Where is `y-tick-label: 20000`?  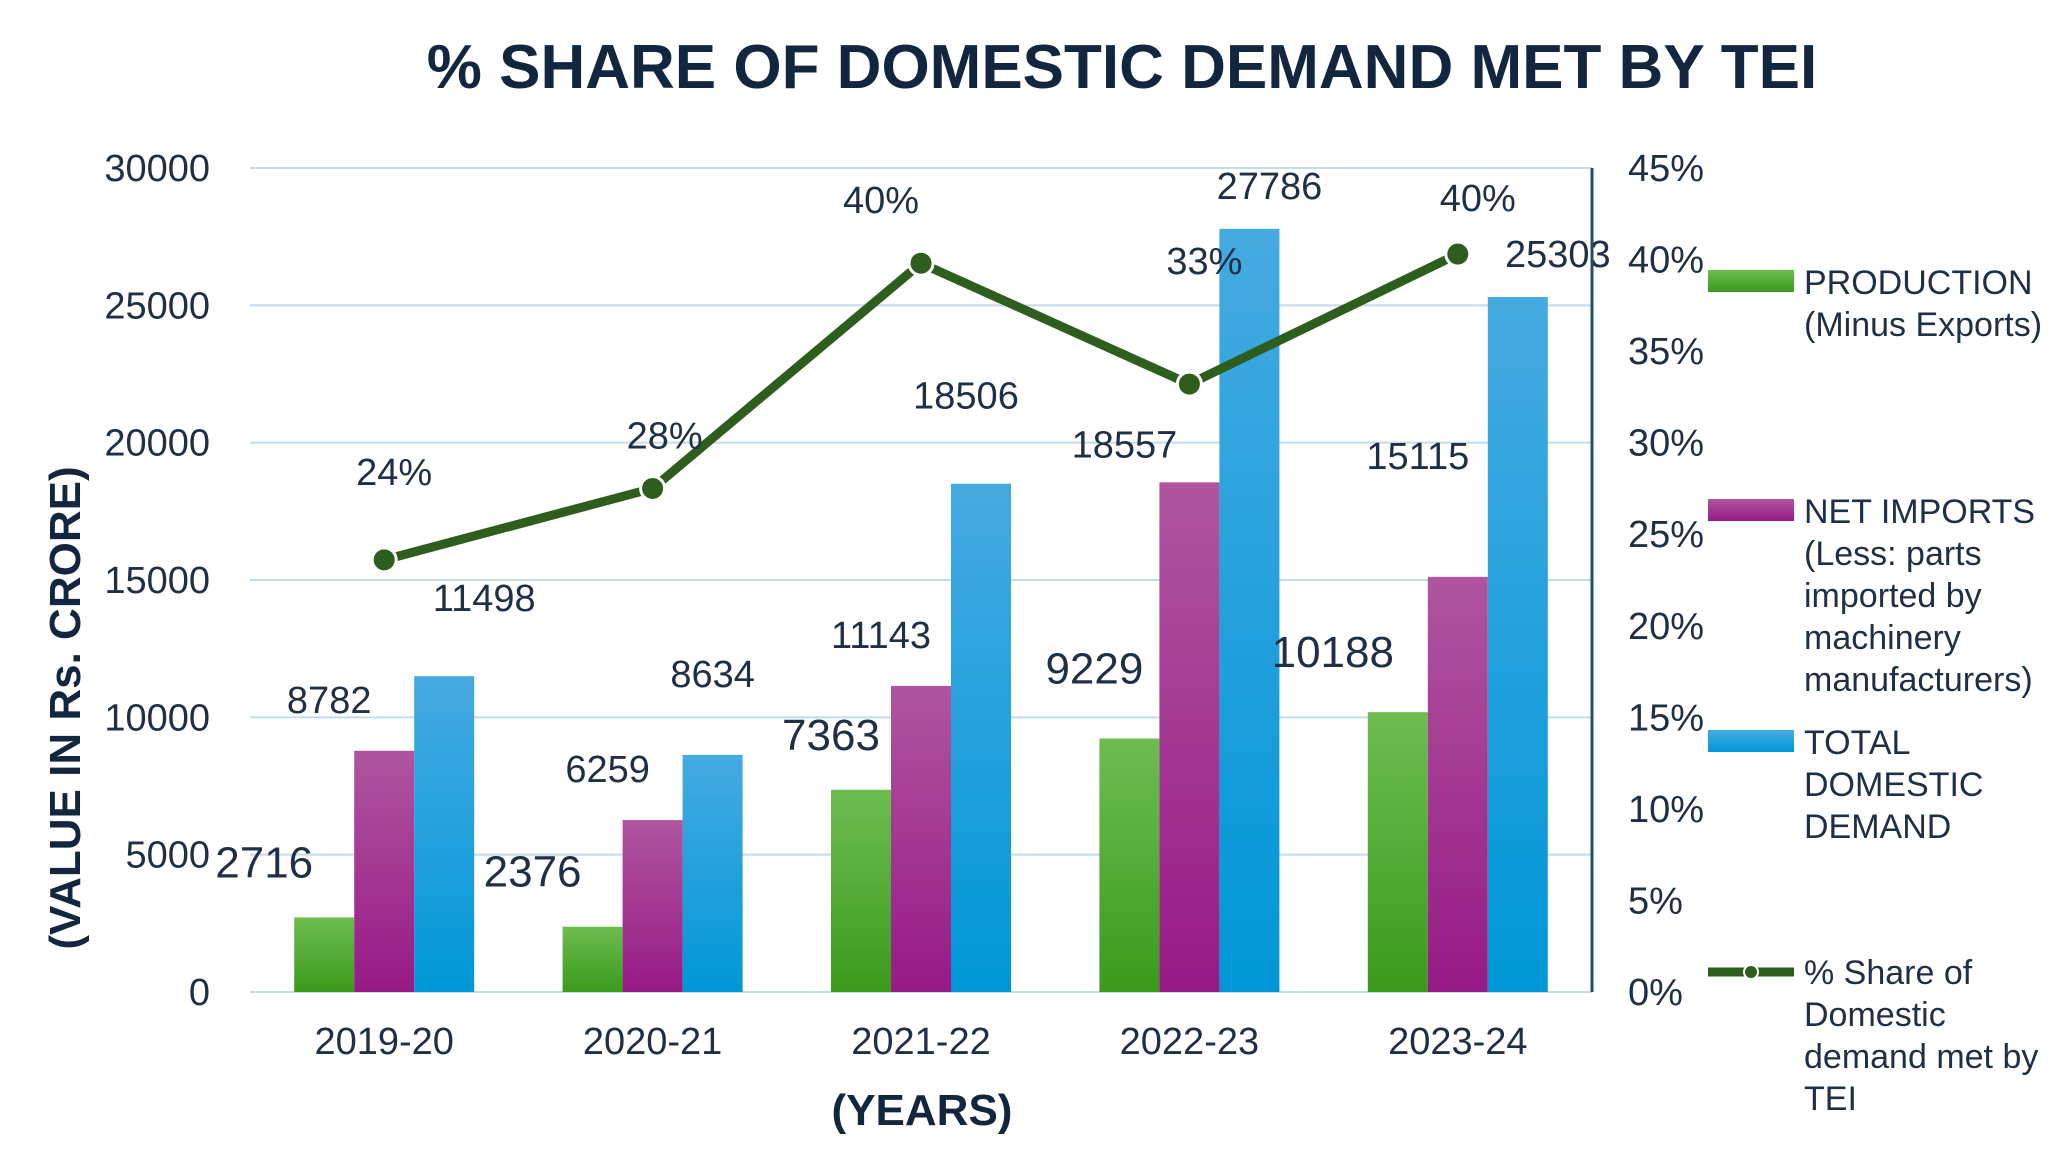
y-tick-label: 20000 is located at coordinates (157, 444).